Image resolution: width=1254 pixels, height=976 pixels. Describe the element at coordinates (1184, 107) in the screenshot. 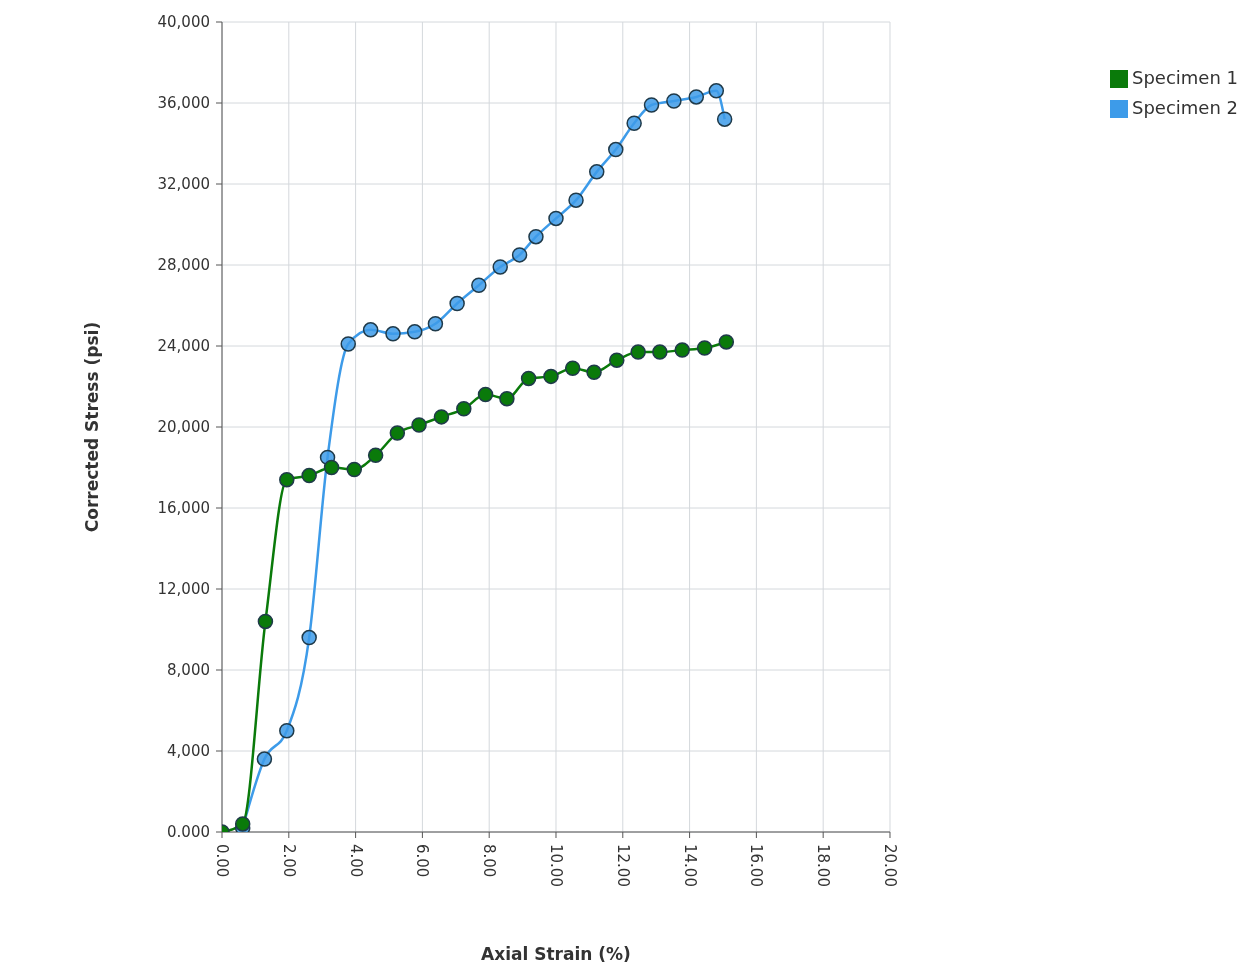

I see `legend-label: Specimen 2` at that location.